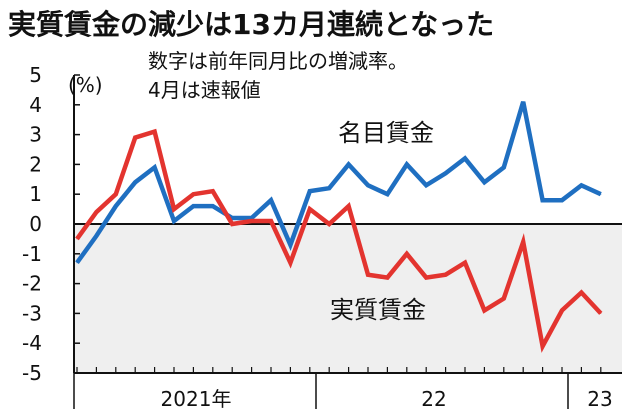  I want to click on series-label-real: 実質賃金, so click(378, 310).